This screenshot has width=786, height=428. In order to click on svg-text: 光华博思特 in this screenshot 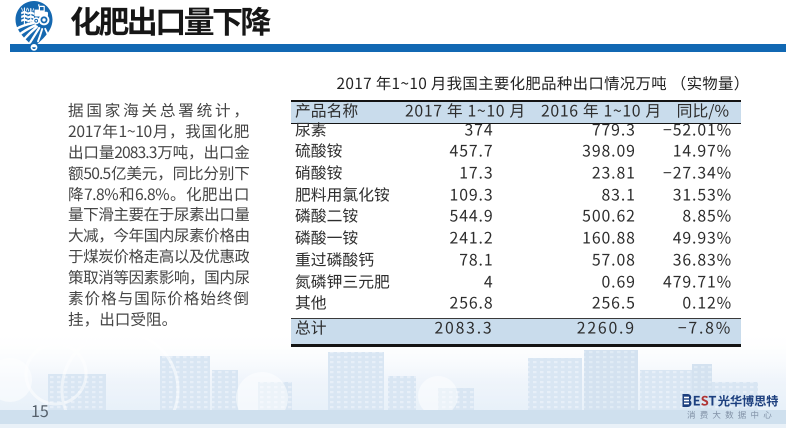, I will do `click(748, 401)`.